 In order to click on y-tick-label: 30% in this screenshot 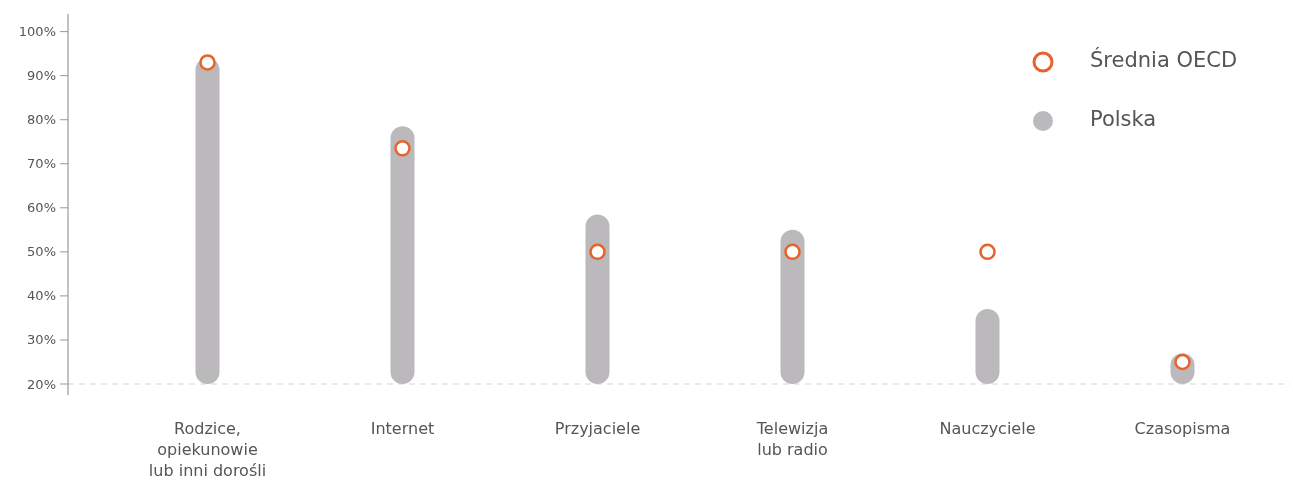, I will do `click(41, 340)`.